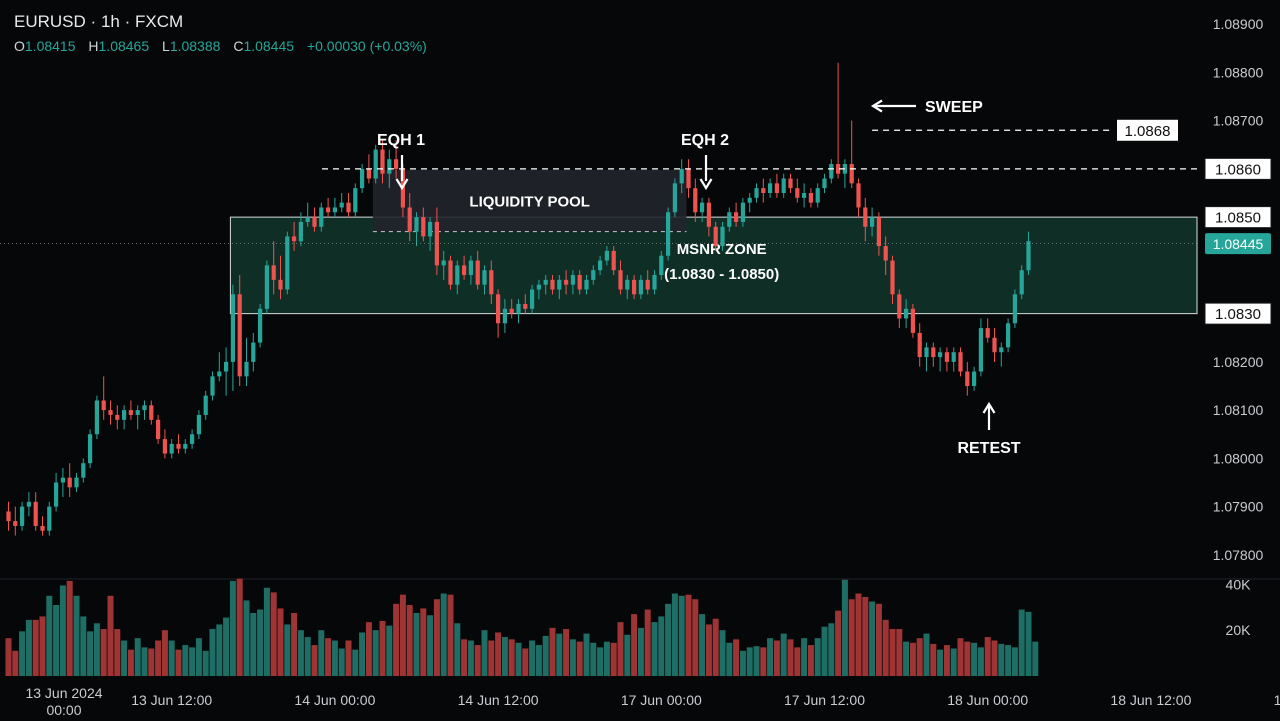  What do you see at coordinates (1238, 218) in the screenshot?
I see `level-badge-1-0850-text: 1.0850` at bounding box center [1238, 218].